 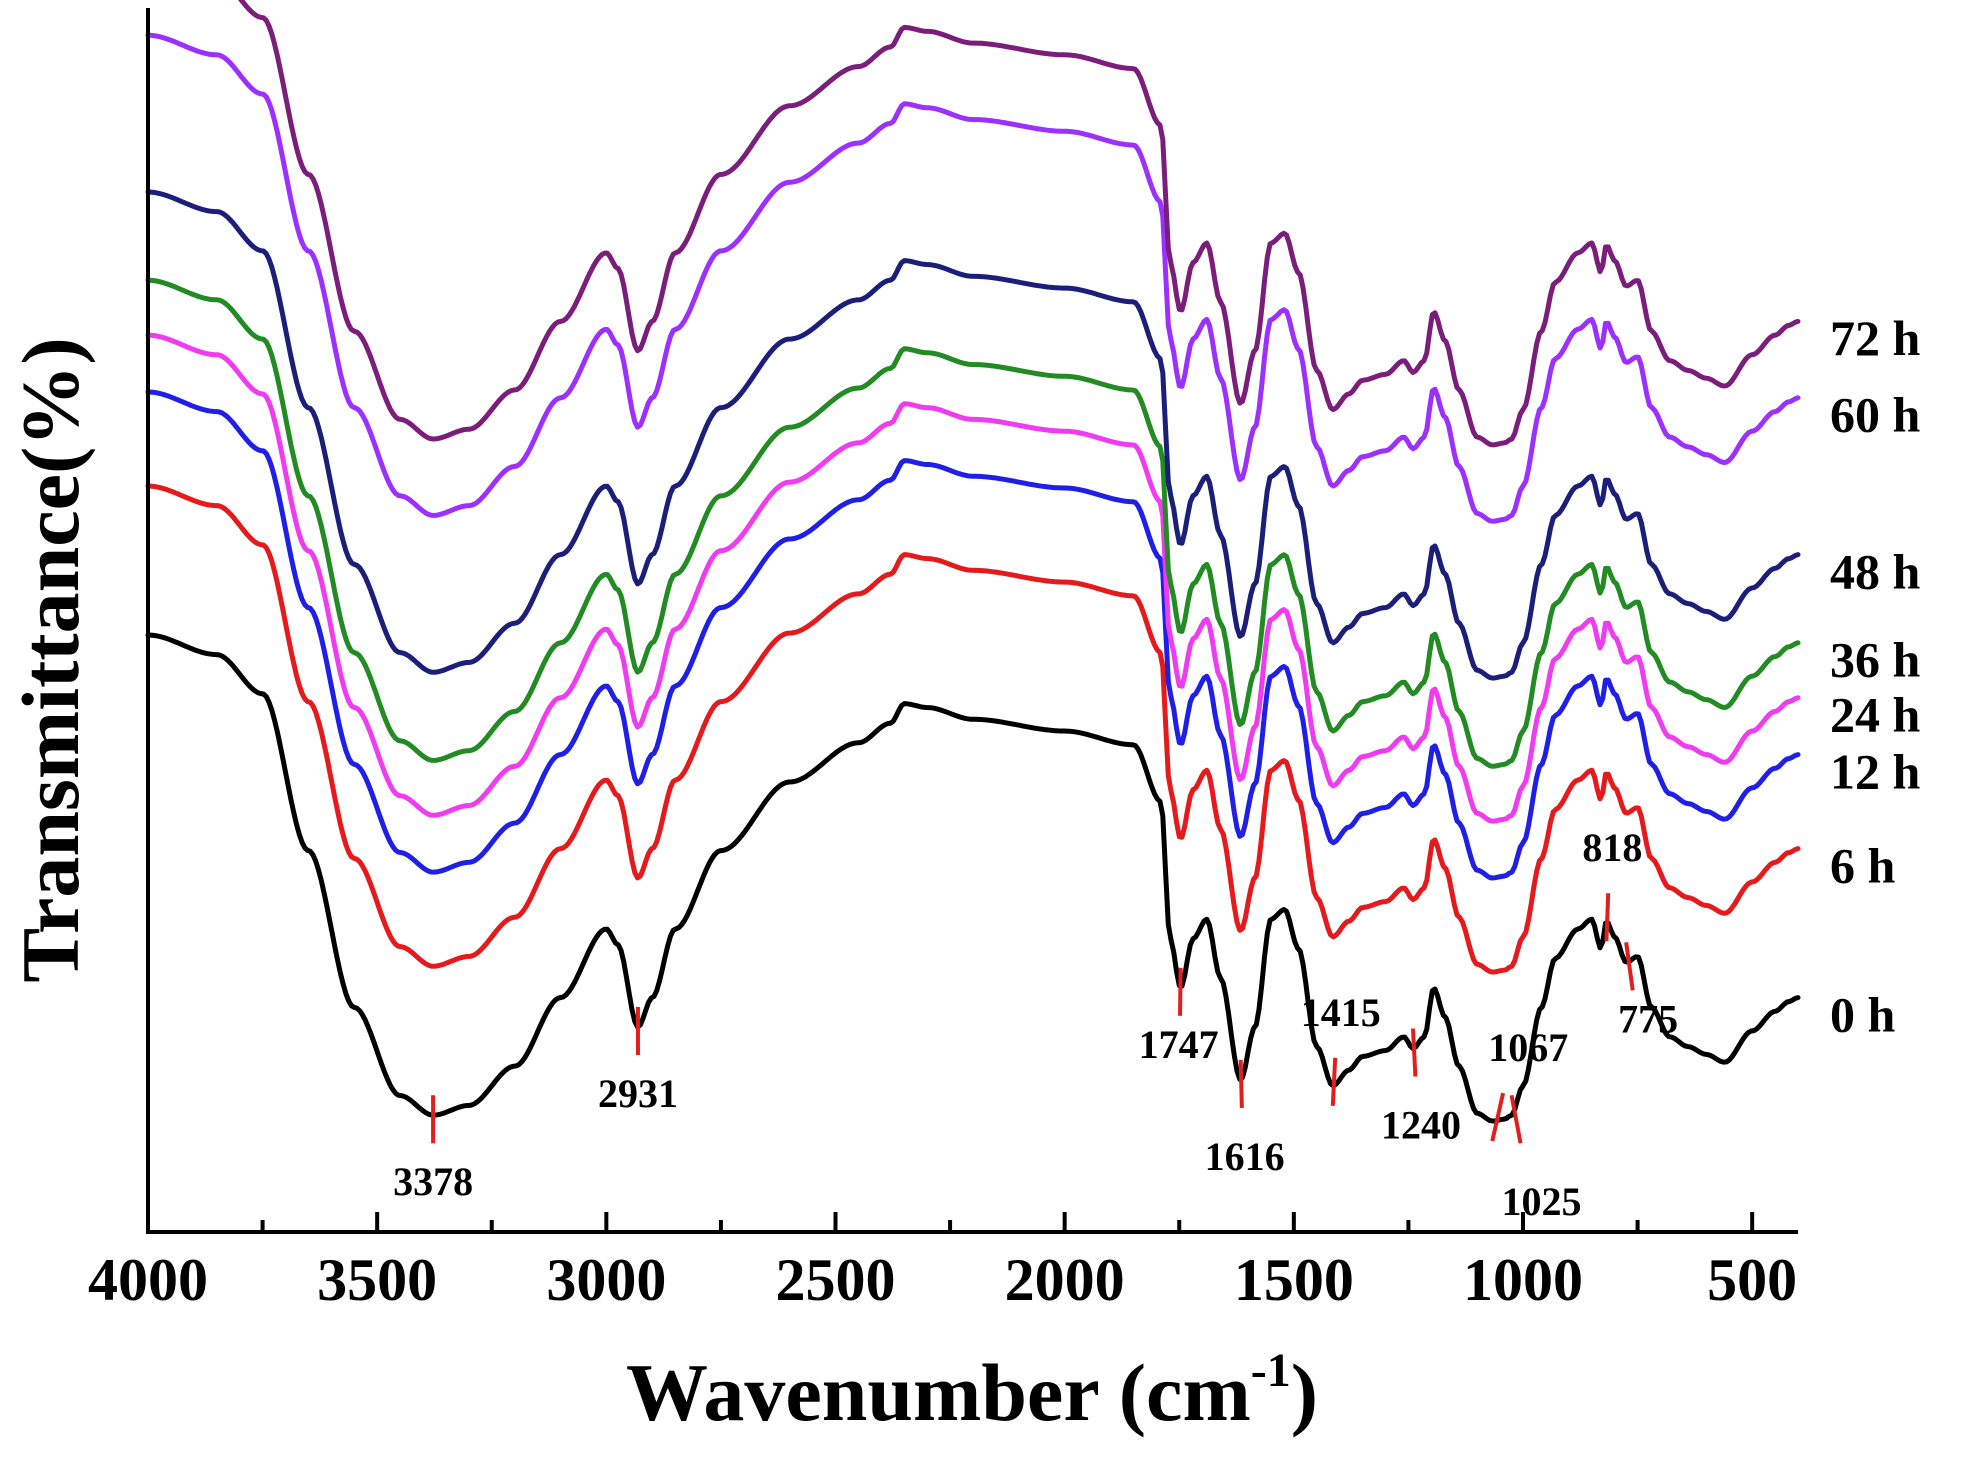 I want to click on x-ticks, so click(x=950, y=1222).